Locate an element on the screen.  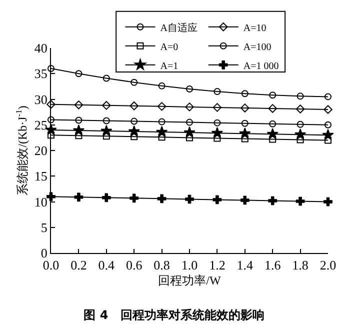
y-tick-label: 25 is located at coordinates (41, 124).